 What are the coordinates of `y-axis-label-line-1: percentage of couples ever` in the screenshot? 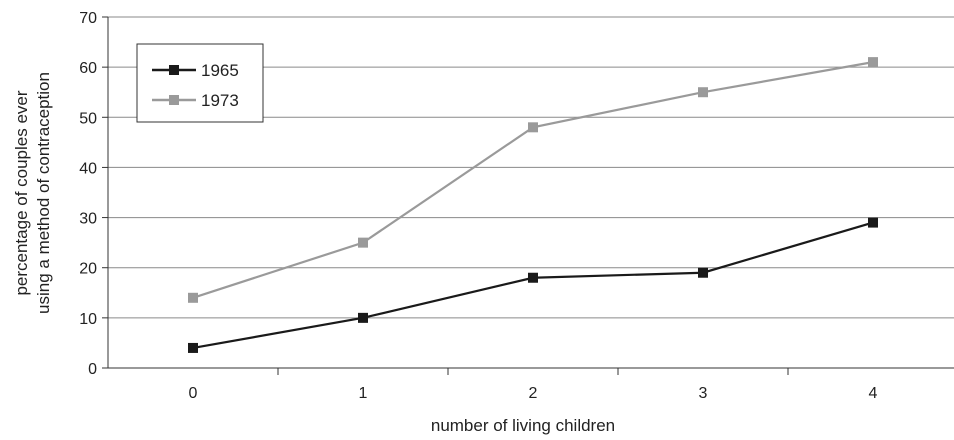 It's located at (21, 192).